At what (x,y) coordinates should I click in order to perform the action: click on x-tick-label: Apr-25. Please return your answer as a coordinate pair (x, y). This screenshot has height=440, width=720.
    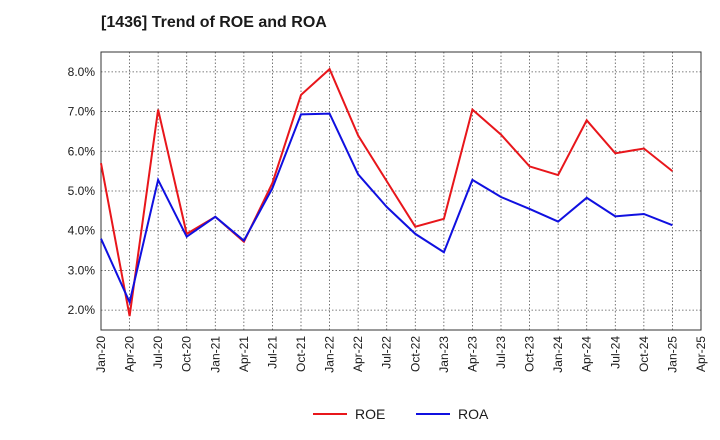
    Looking at the image, I should click on (701, 354).